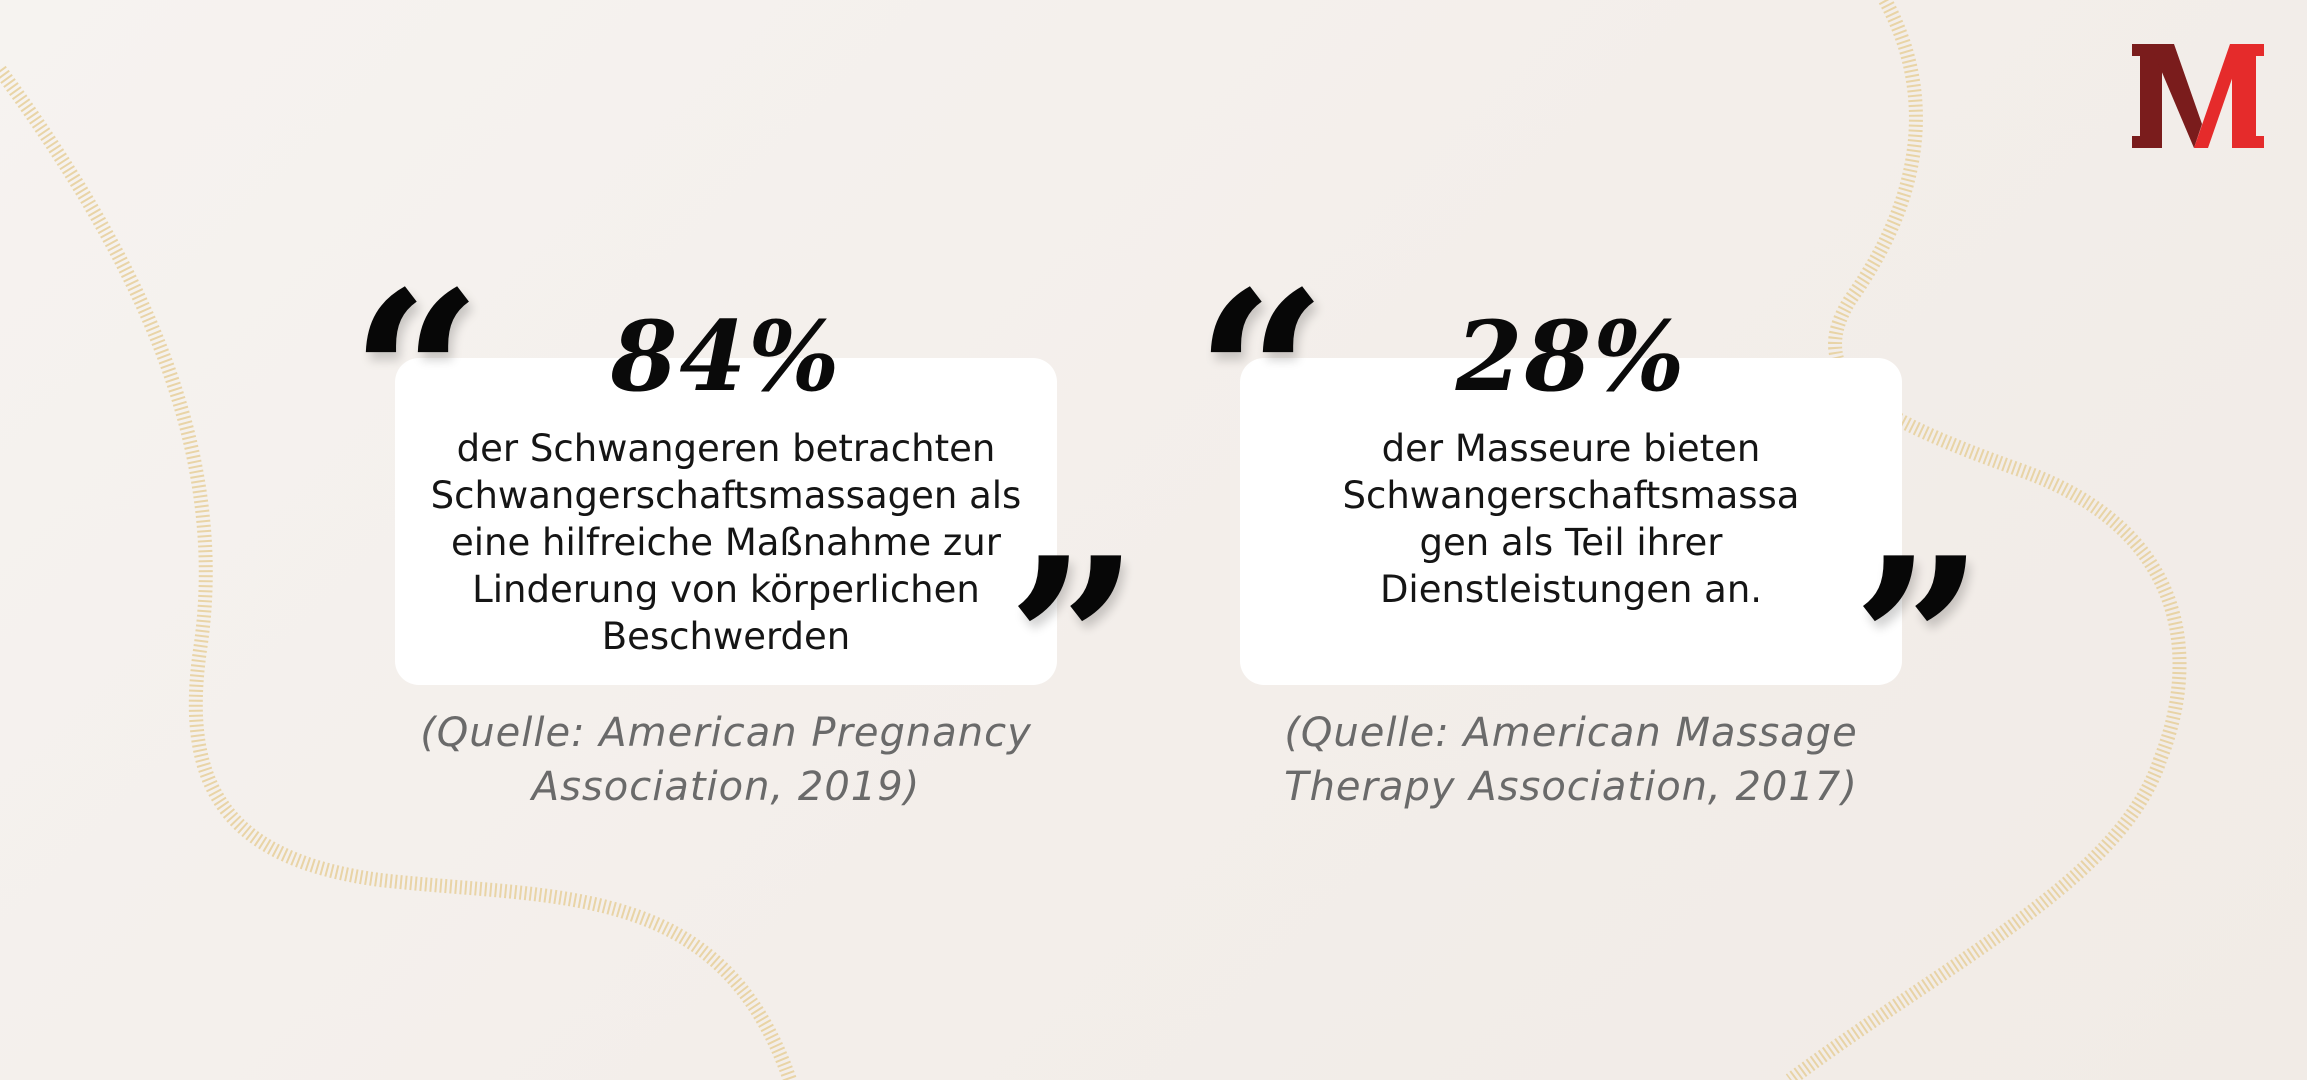 Image resolution: width=2307 pixels, height=1080 pixels. Describe the element at coordinates (726, 636) in the screenshot. I see `stat-description-line: Beschwerden` at that location.